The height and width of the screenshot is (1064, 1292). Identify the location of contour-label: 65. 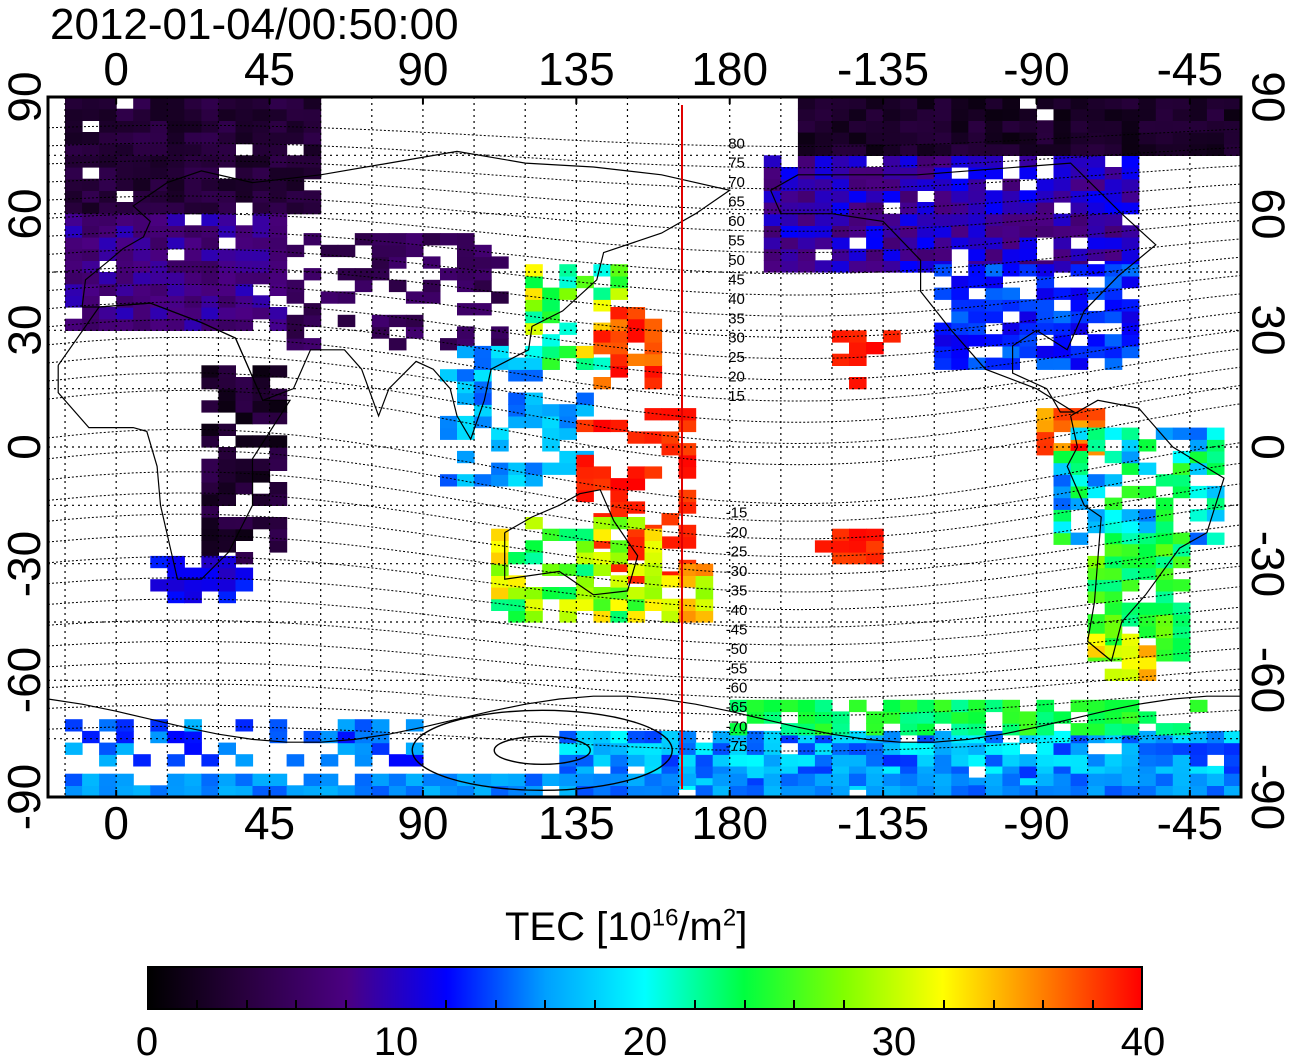
(736, 202).